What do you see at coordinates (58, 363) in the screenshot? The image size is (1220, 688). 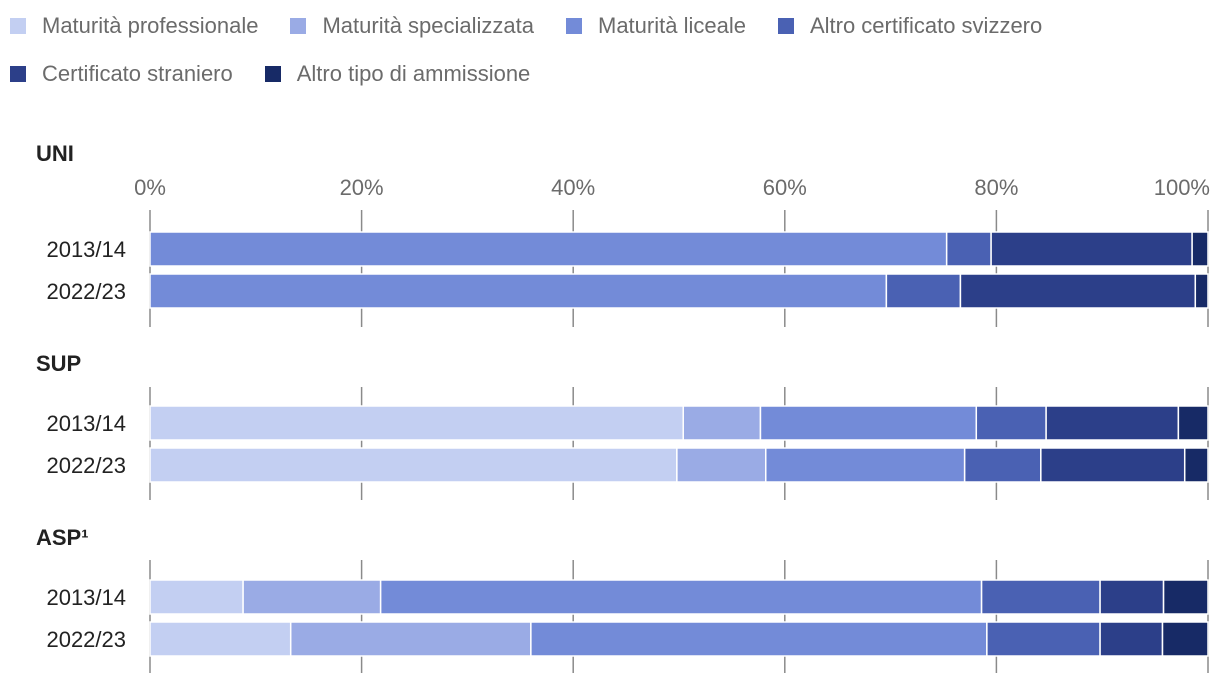 I see `panel-title: SUP` at bounding box center [58, 363].